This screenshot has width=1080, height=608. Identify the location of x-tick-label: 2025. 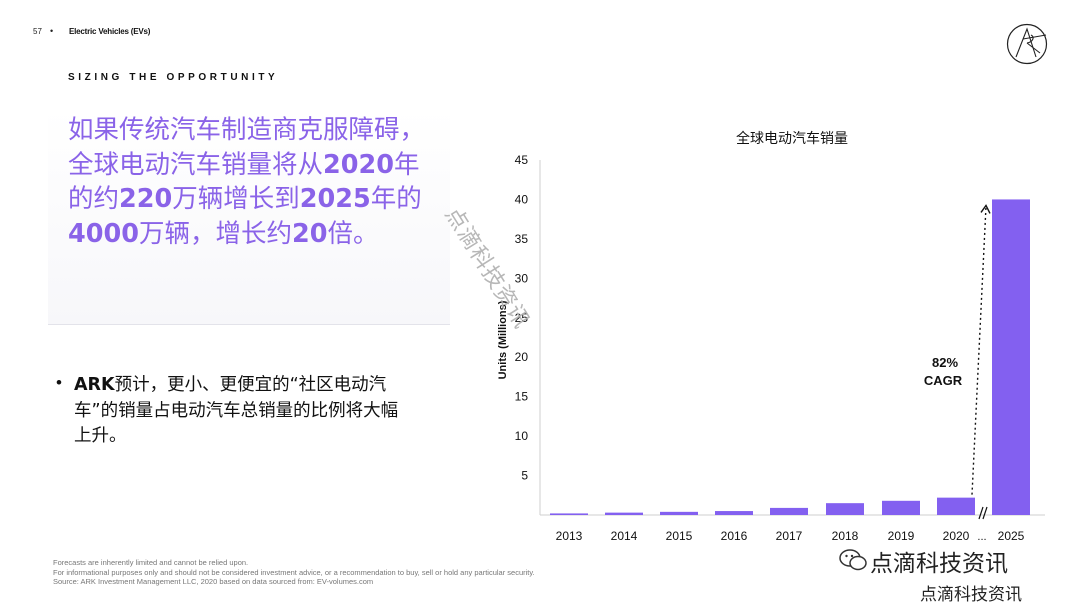
(1011, 536).